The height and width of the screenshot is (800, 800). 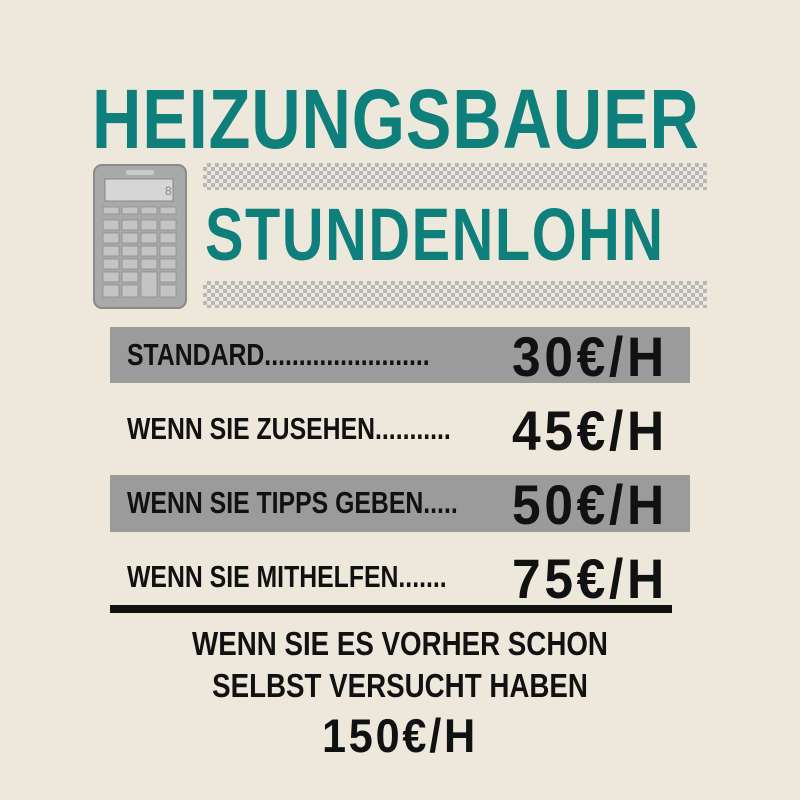 I want to click on checker-stripe-top, so click(x=455, y=176).